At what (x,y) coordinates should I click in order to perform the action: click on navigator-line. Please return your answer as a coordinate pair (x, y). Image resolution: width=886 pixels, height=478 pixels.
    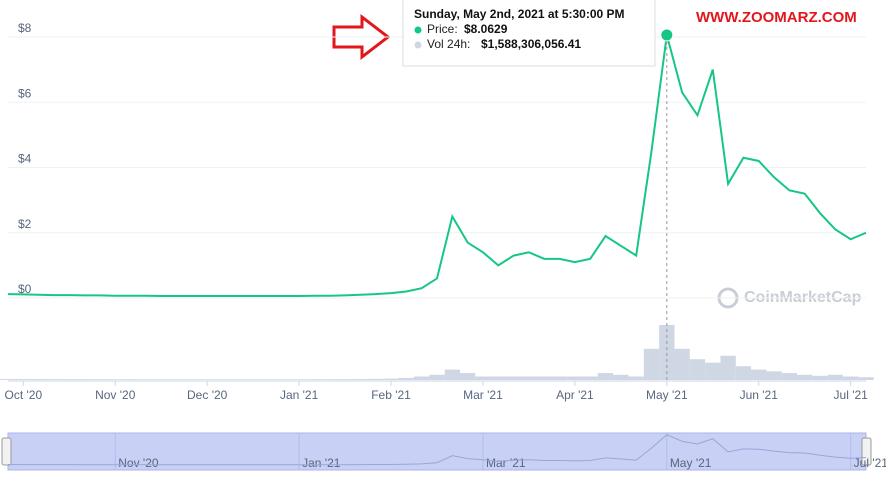
    Looking at the image, I should click on (437, 450).